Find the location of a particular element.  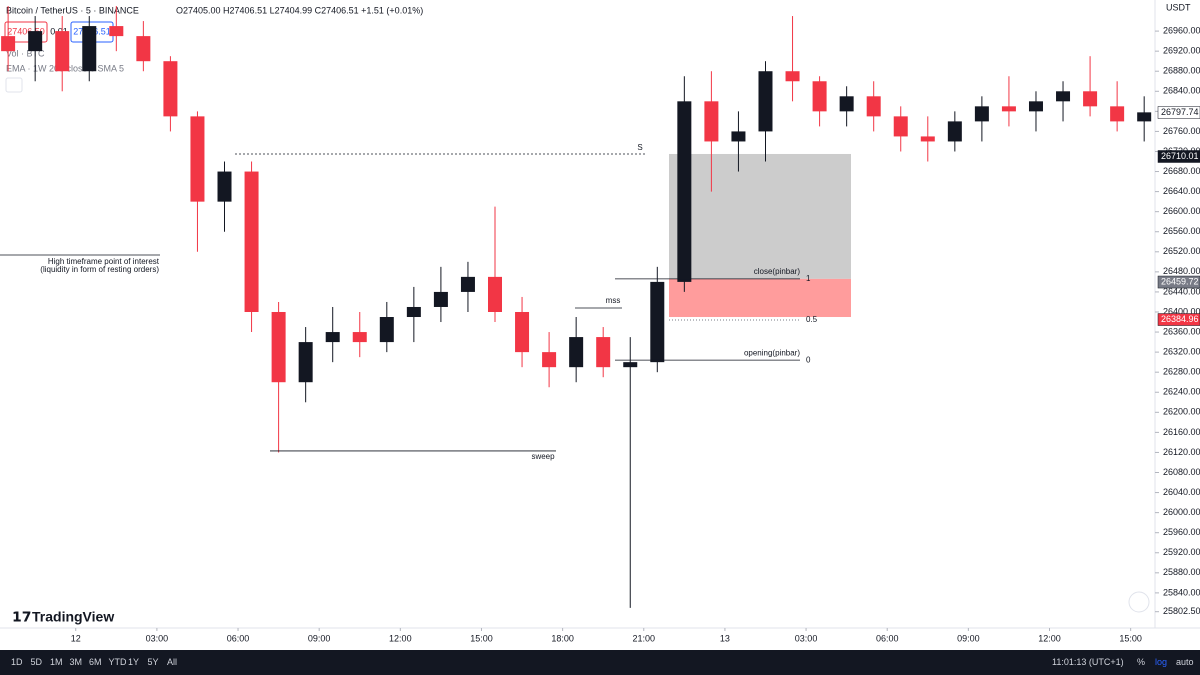

price-tag-label: 26384.96 is located at coordinates (1180, 319).